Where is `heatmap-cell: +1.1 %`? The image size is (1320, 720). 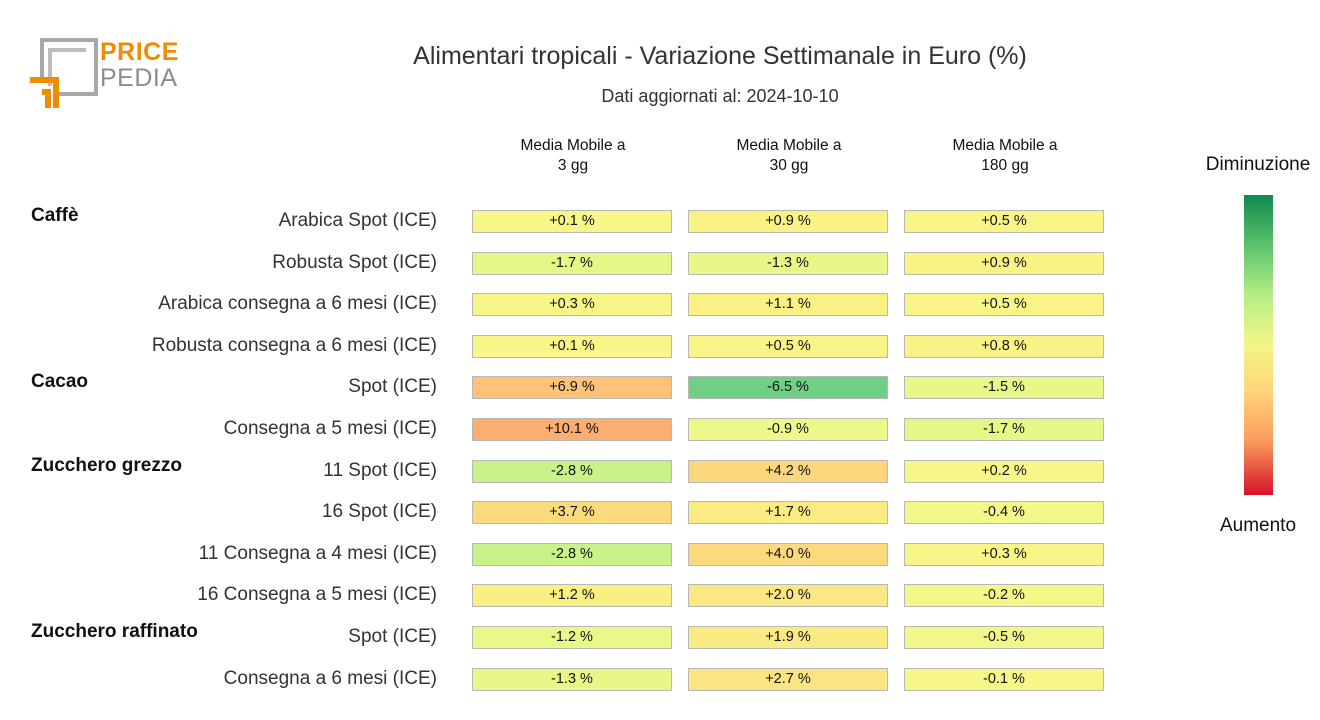
heatmap-cell: +1.1 % is located at coordinates (788, 305).